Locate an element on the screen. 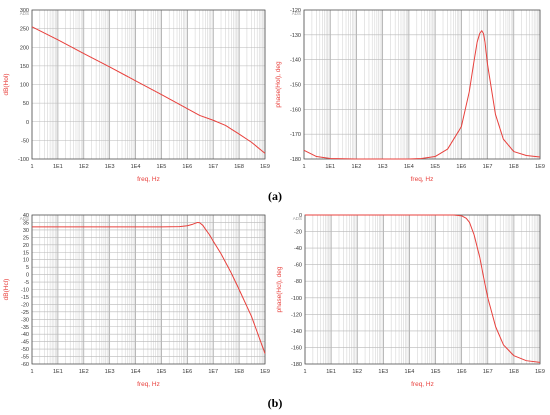 The width and height of the screenshot is (550, 415). y-axis-label: phase(Hol), deg is located at coordinates (278, 84).